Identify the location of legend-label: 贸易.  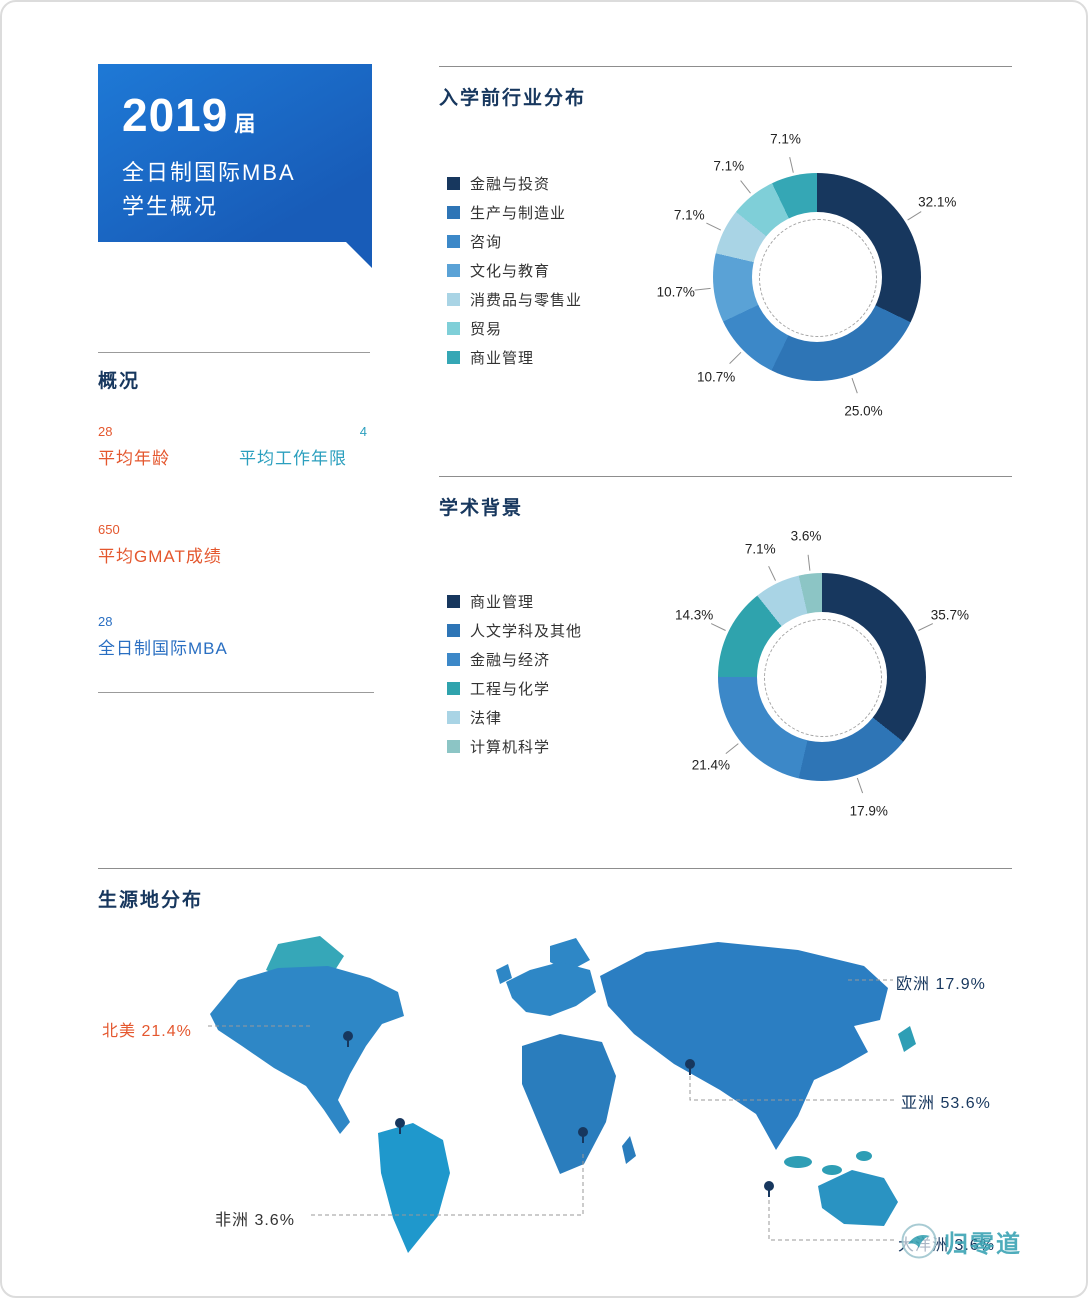
(486, 329).